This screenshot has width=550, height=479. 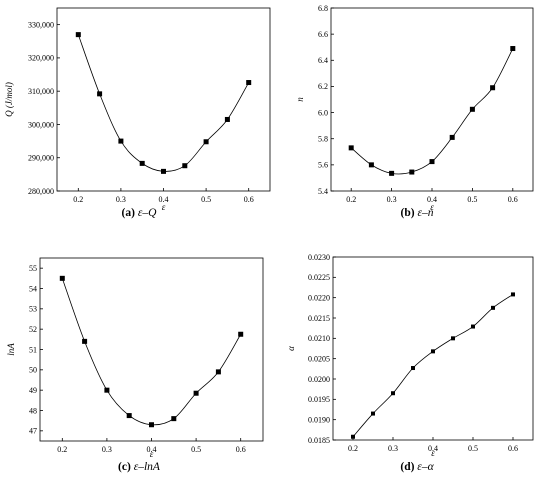 What do you see at coordinates (41, 191) in the screenshot?
I see `y-tick-label: 280,000` at bounding box center [41, 191].